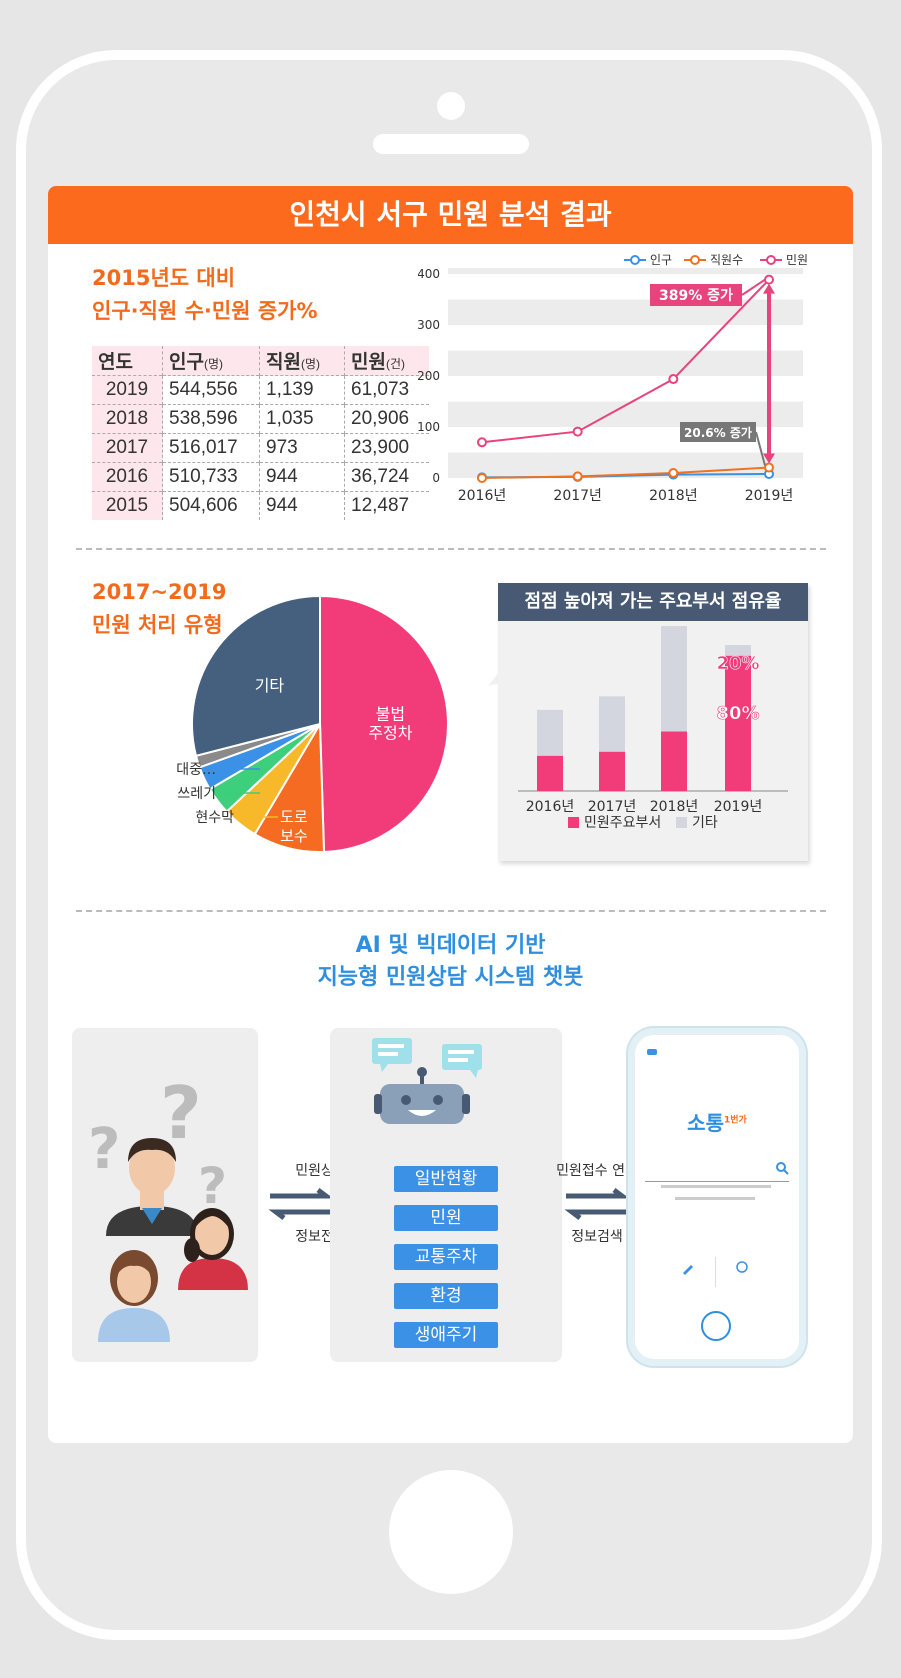  I want to click on y-tick-label: 100, so click(429, 427).